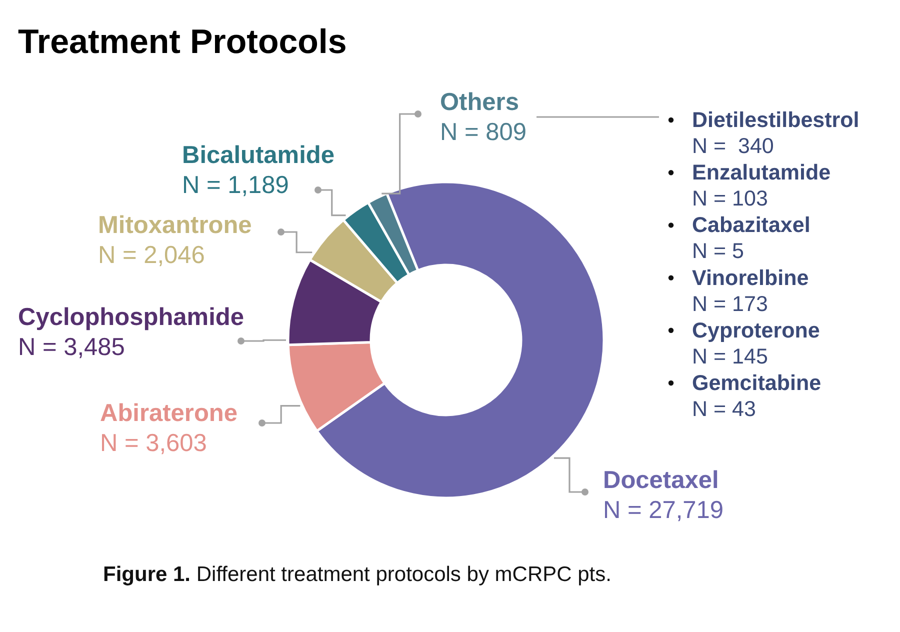  Describe the element at coordinates (757, 383) in the screenshot. I see `text: Gemcitabine` at that location.